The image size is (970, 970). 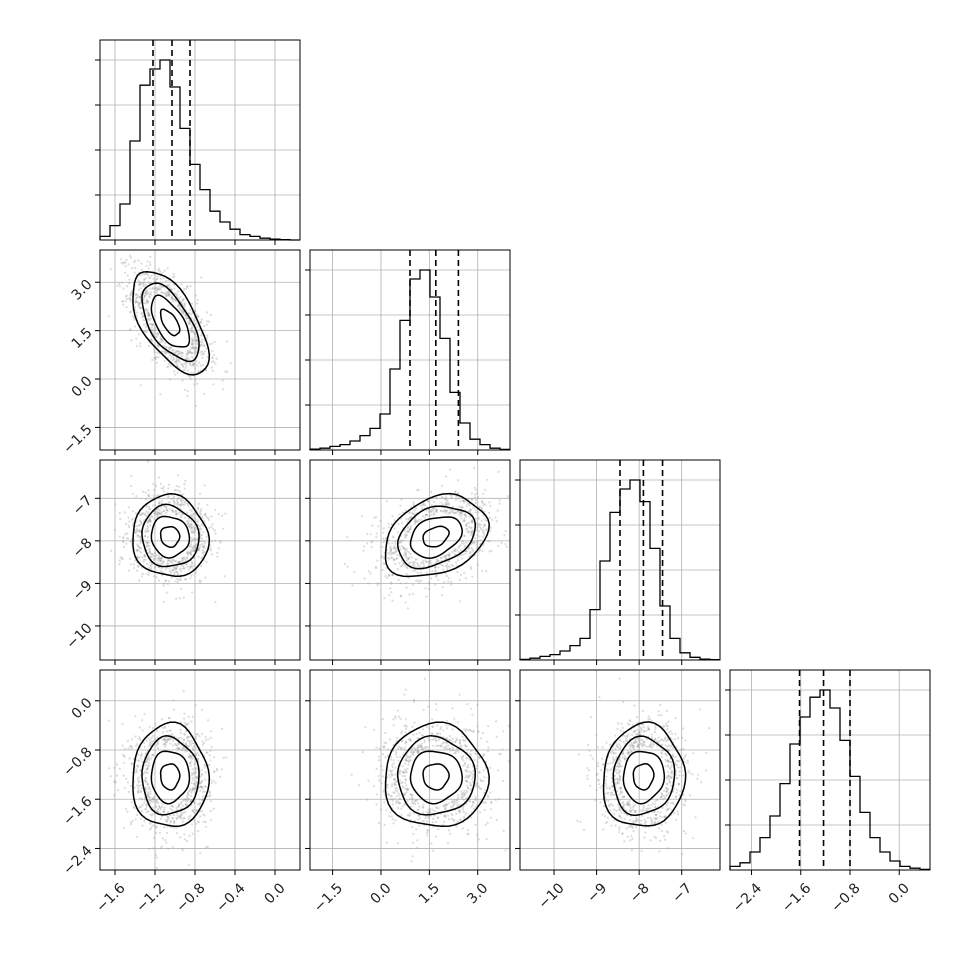 I want to click on scatter-points, so click(x=169, y=330).